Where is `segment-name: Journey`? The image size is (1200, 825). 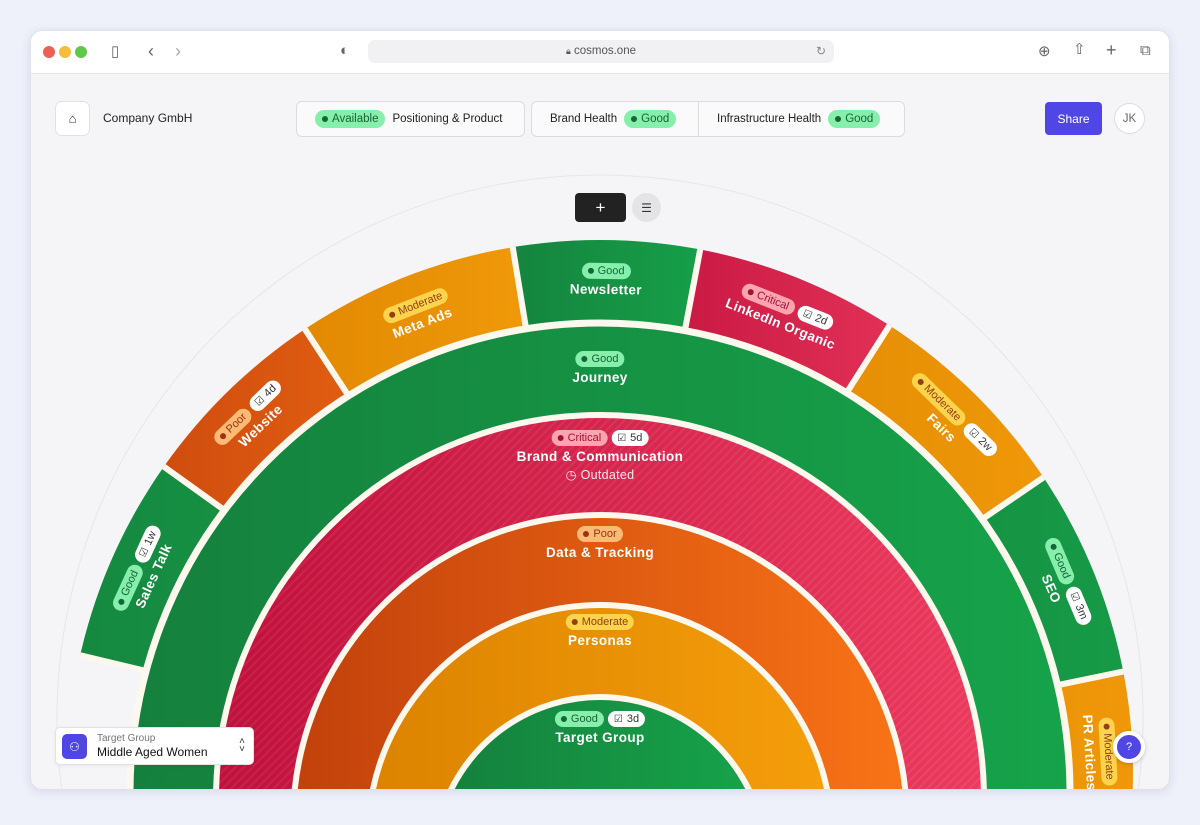 segment-name: Journey is located at coordinates (600, 377).